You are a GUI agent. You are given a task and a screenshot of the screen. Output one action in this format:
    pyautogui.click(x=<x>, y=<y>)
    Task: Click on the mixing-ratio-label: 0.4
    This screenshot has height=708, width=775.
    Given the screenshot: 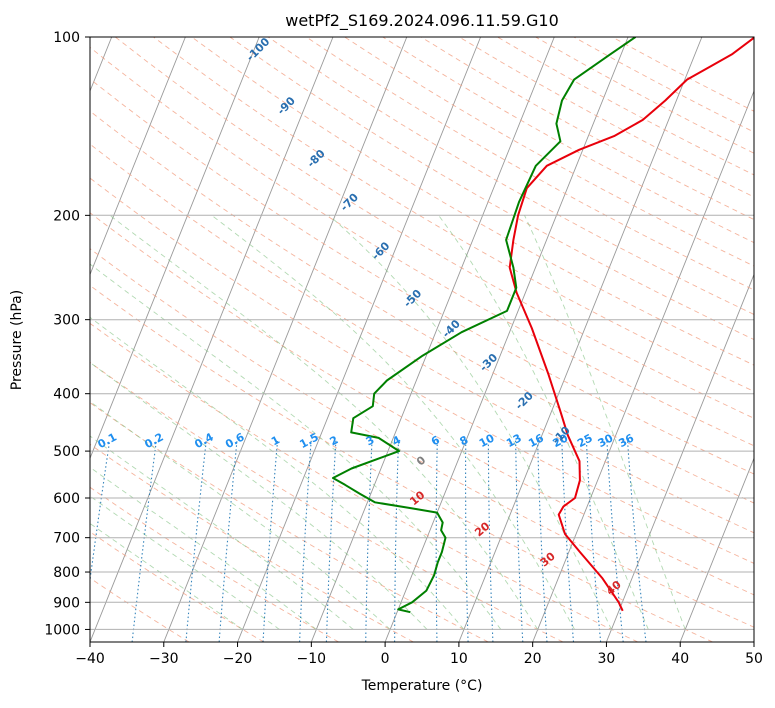 What is the action you would take?
    pyautogui.click(x=204, y=440)
    